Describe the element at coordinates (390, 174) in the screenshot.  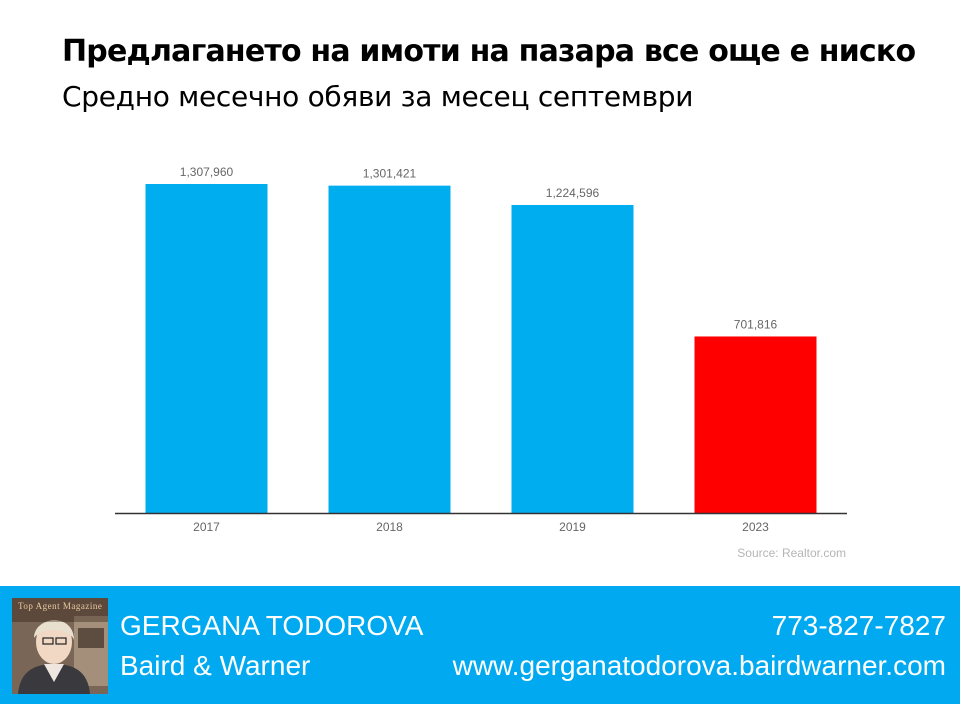
I see `data-label-2018: 1,301,421` at that location.